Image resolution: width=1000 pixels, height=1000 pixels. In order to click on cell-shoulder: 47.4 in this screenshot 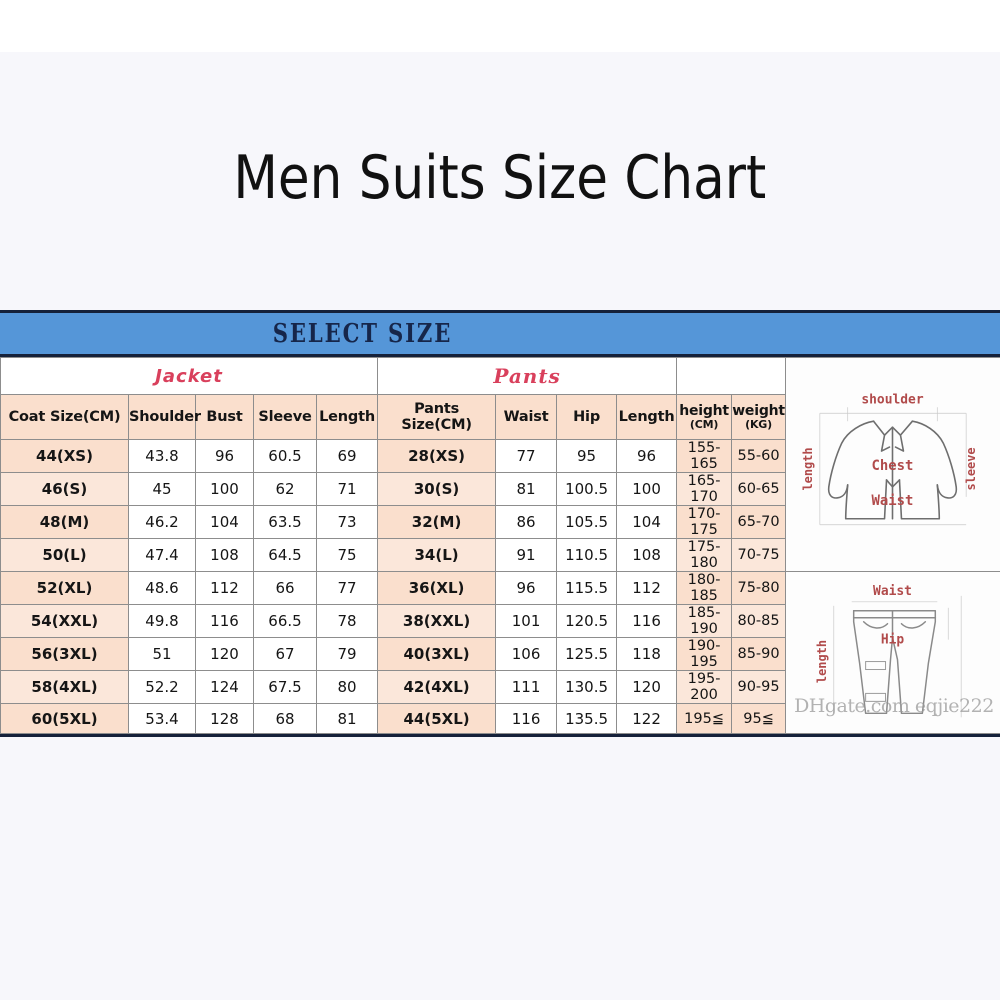, I will do `click(162, 555)`.